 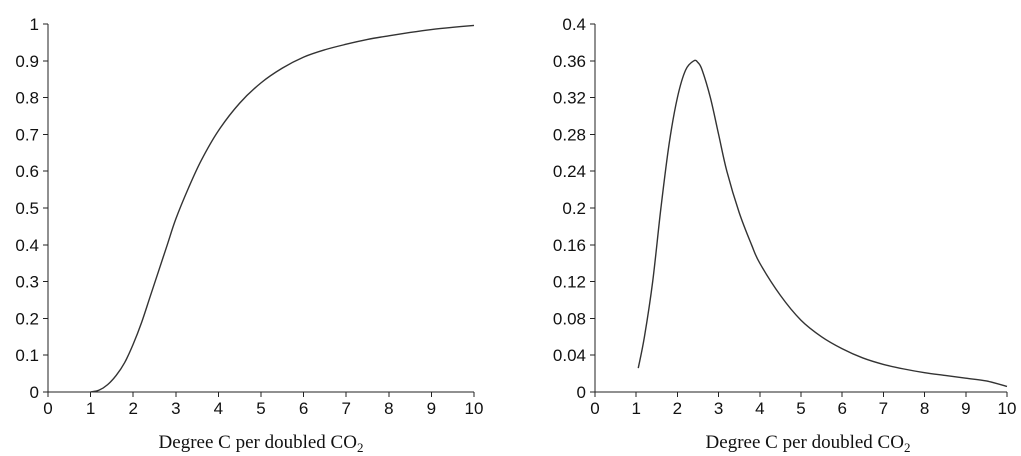 What do you see at coordinates (1007, 408) in the screenshot?
I see `right-chart-x-tick-label: 10` at bounding box center [1007, 408].